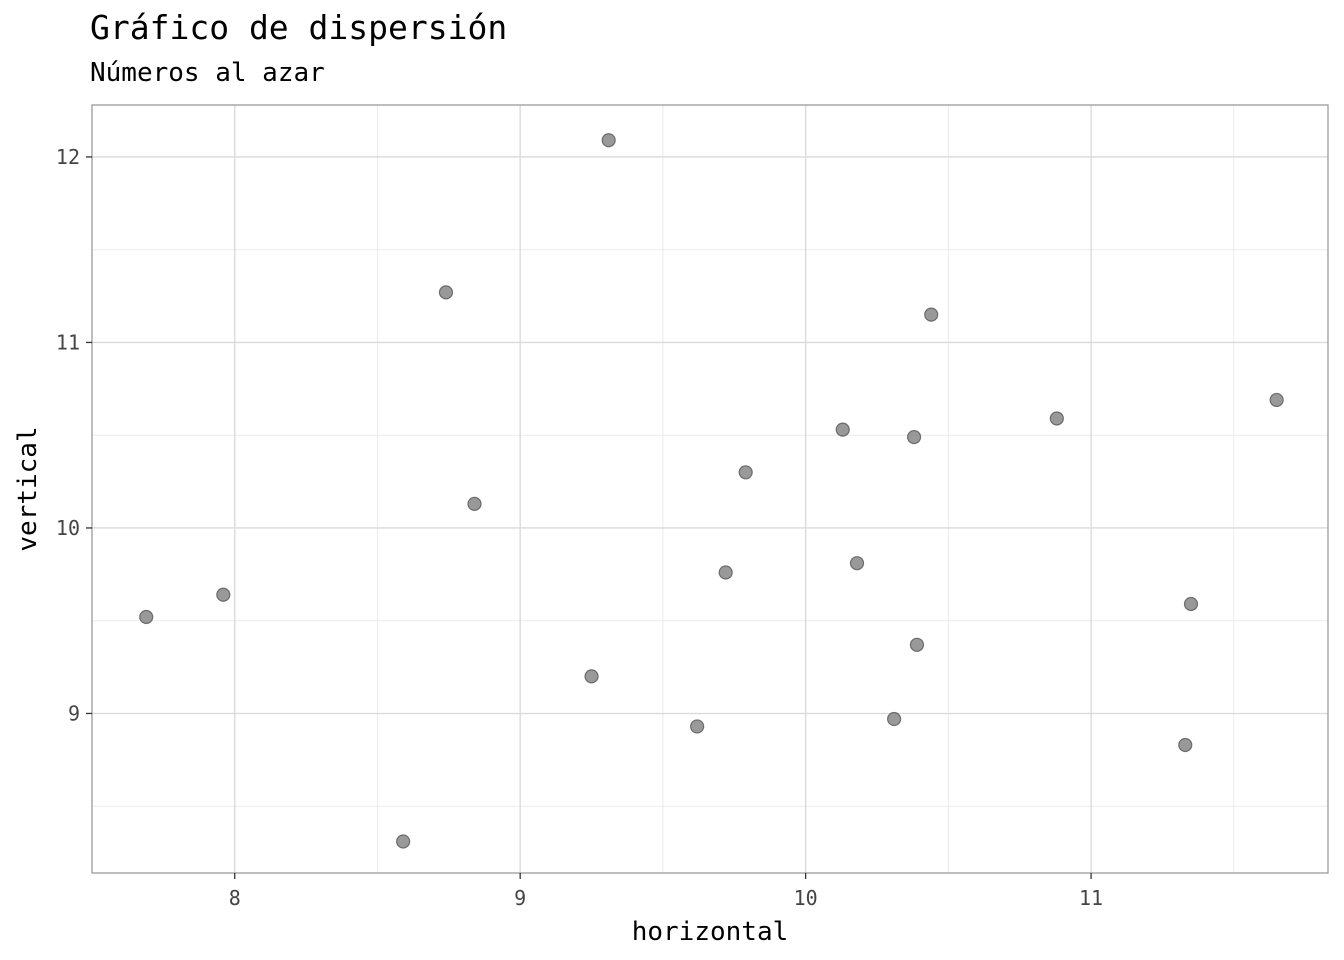 This screenshot has height=960, width=1344. Describe the element at coordinates (74, 713) in the screenshot. I see `y-tick-label: 9` at that location.